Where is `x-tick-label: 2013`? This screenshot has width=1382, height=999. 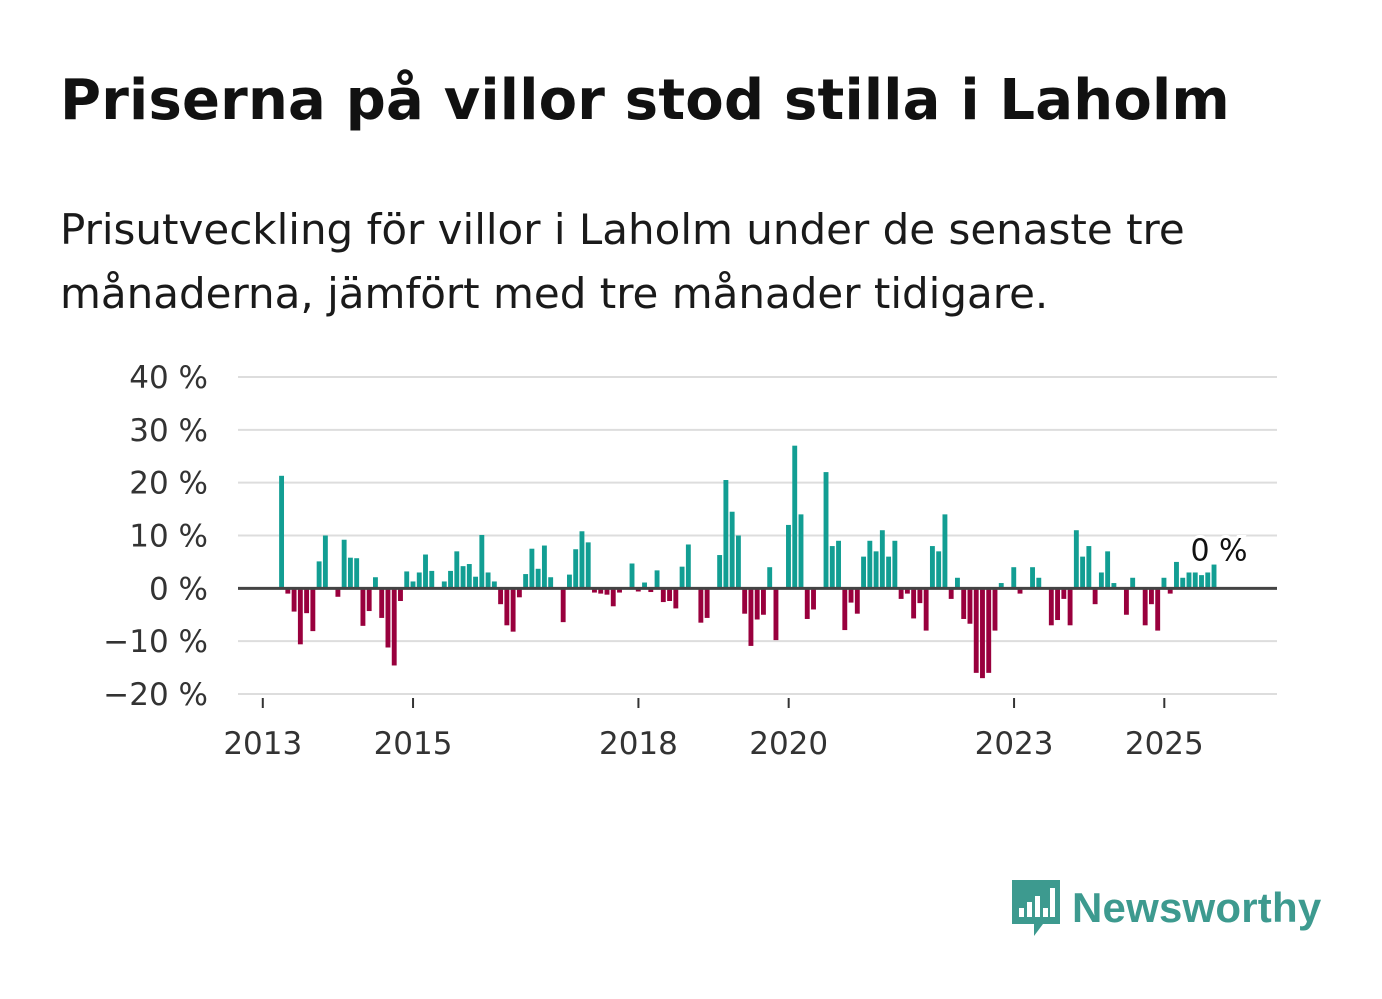 x-tick-label: 2013 is located at coordinates (262, 744).